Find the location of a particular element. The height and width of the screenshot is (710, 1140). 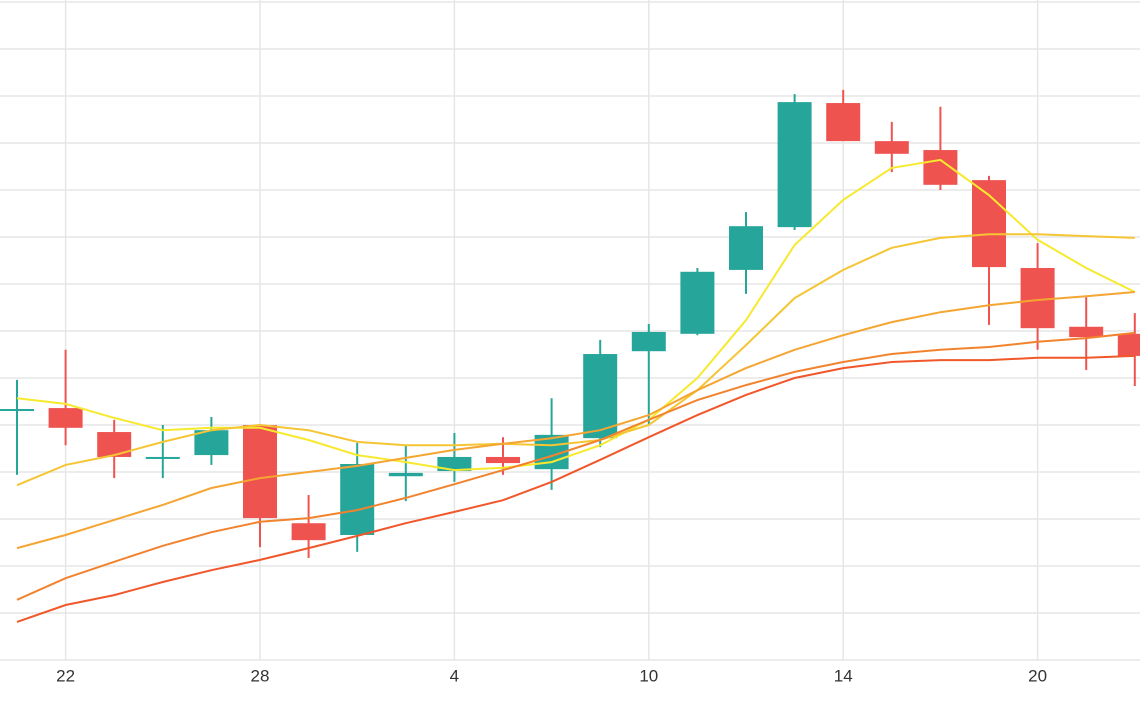

x-tick-label: 20 is located at coordinates (1037, 675).